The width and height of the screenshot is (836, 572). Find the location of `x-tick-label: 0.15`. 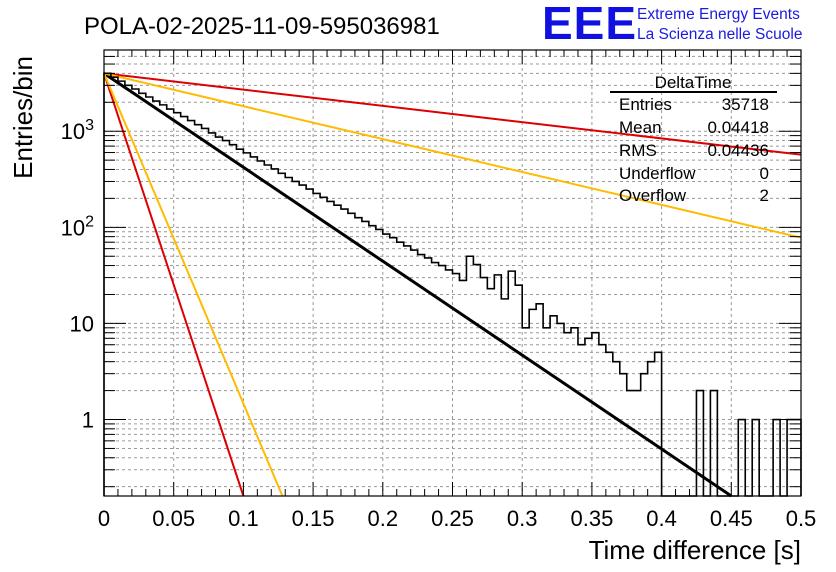

x-tick-label: 0.15 is located at coordinates (313, 518).